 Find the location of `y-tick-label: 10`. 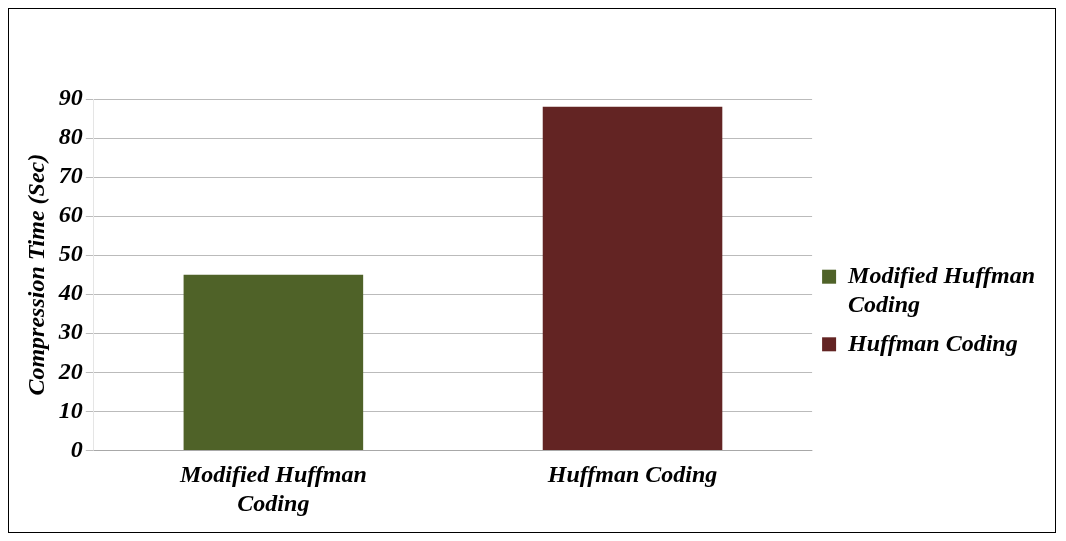

y-tick-label: 10 is located at coordinates (70, 409).